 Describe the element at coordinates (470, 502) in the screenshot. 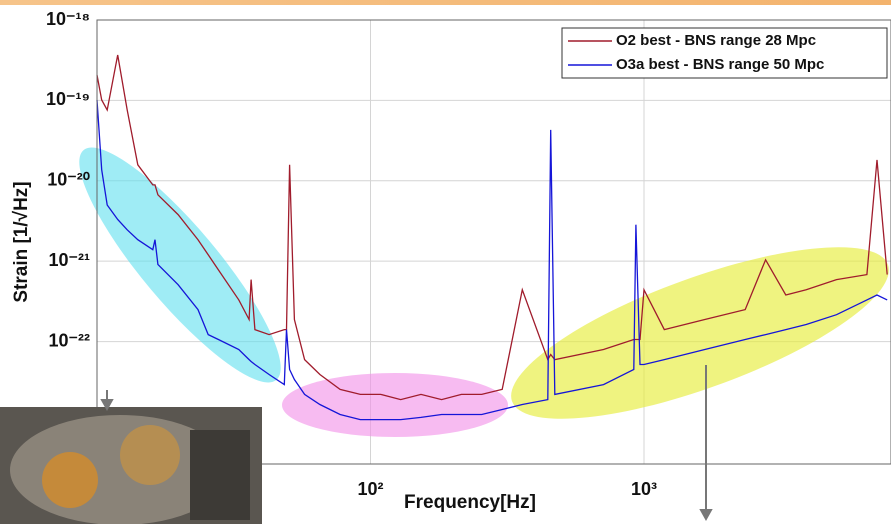

I see `x-axis-label: Frequency[Hz]` at that location.